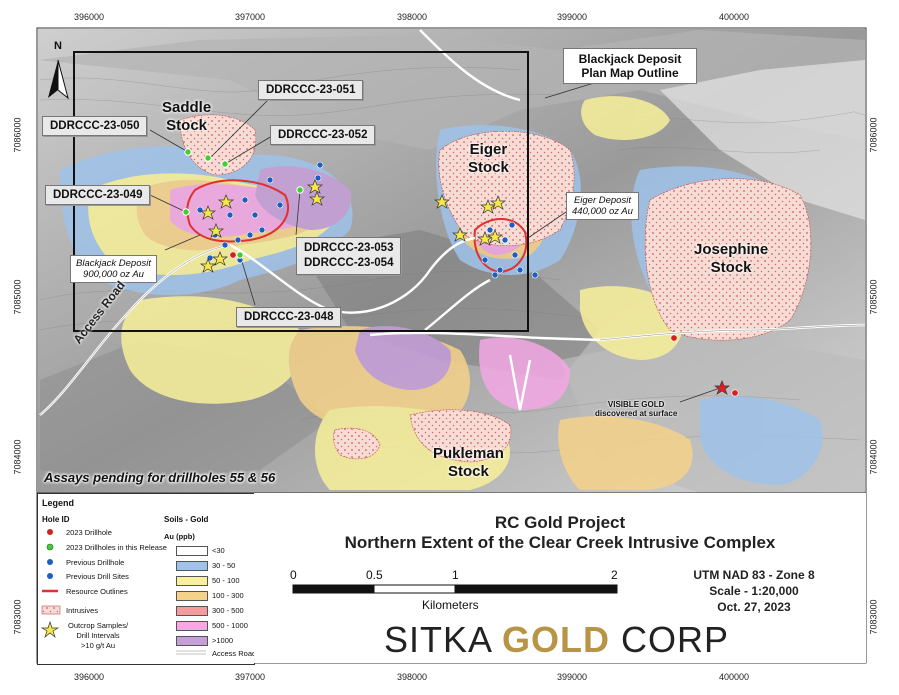 Image resolution: width=899 pixels, height=695 pixels. What do you see at coordinates (160, 477) in the screenshot?
I see `assays-pending-note: Assays pending for drillholes 55 & 56` at bounding box center [160, 477].